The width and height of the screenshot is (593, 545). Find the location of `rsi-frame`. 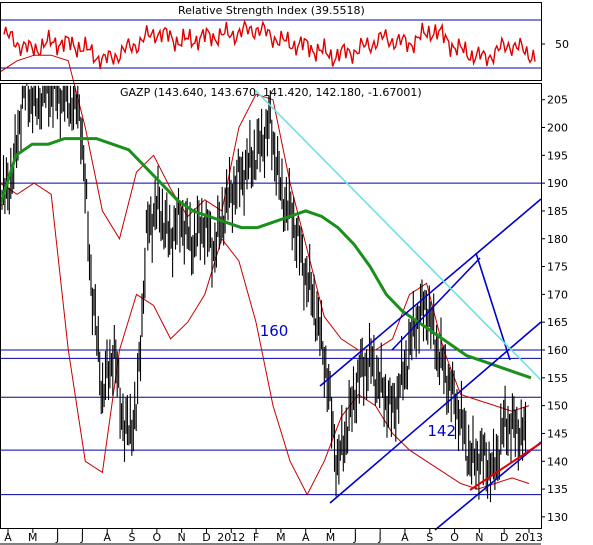

rsi-frame is located at coordinates (271, 41).